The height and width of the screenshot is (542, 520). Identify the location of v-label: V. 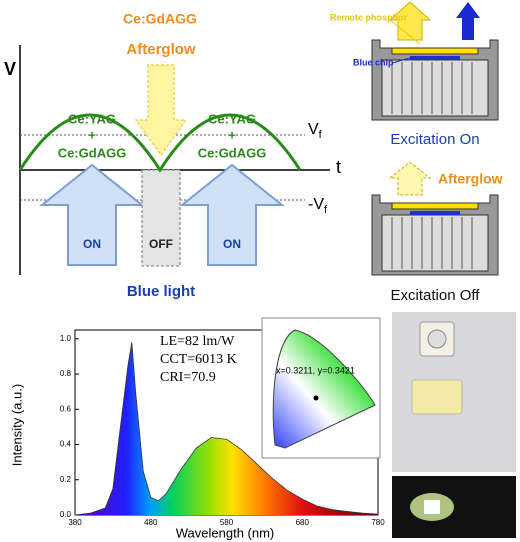
(10, 69).